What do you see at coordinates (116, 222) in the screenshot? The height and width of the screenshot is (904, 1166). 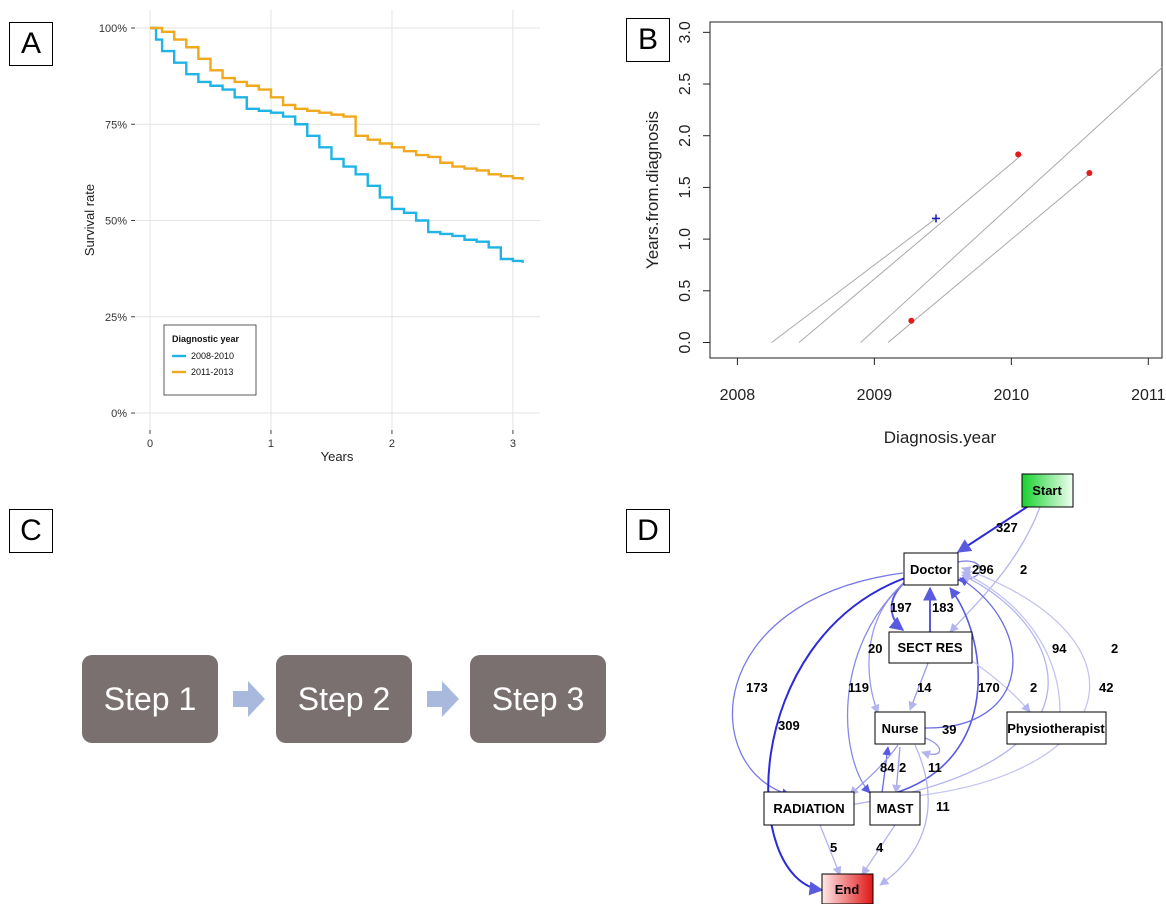 I see `y-tick-label: 50%` at bounding box center [116, 222].